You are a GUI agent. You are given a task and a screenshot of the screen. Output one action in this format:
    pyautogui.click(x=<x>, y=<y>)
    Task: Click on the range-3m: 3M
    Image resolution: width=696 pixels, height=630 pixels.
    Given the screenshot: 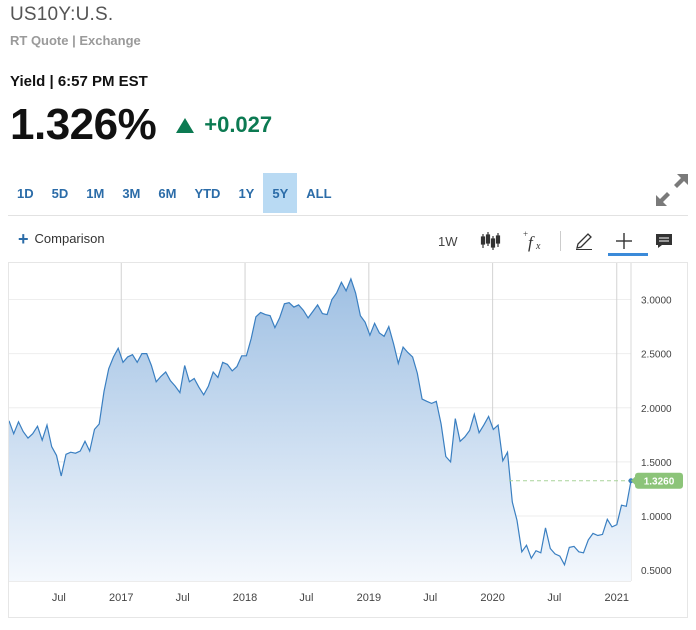 What is the action you would take?
    pyautogui.click(x=131, y=193)
    